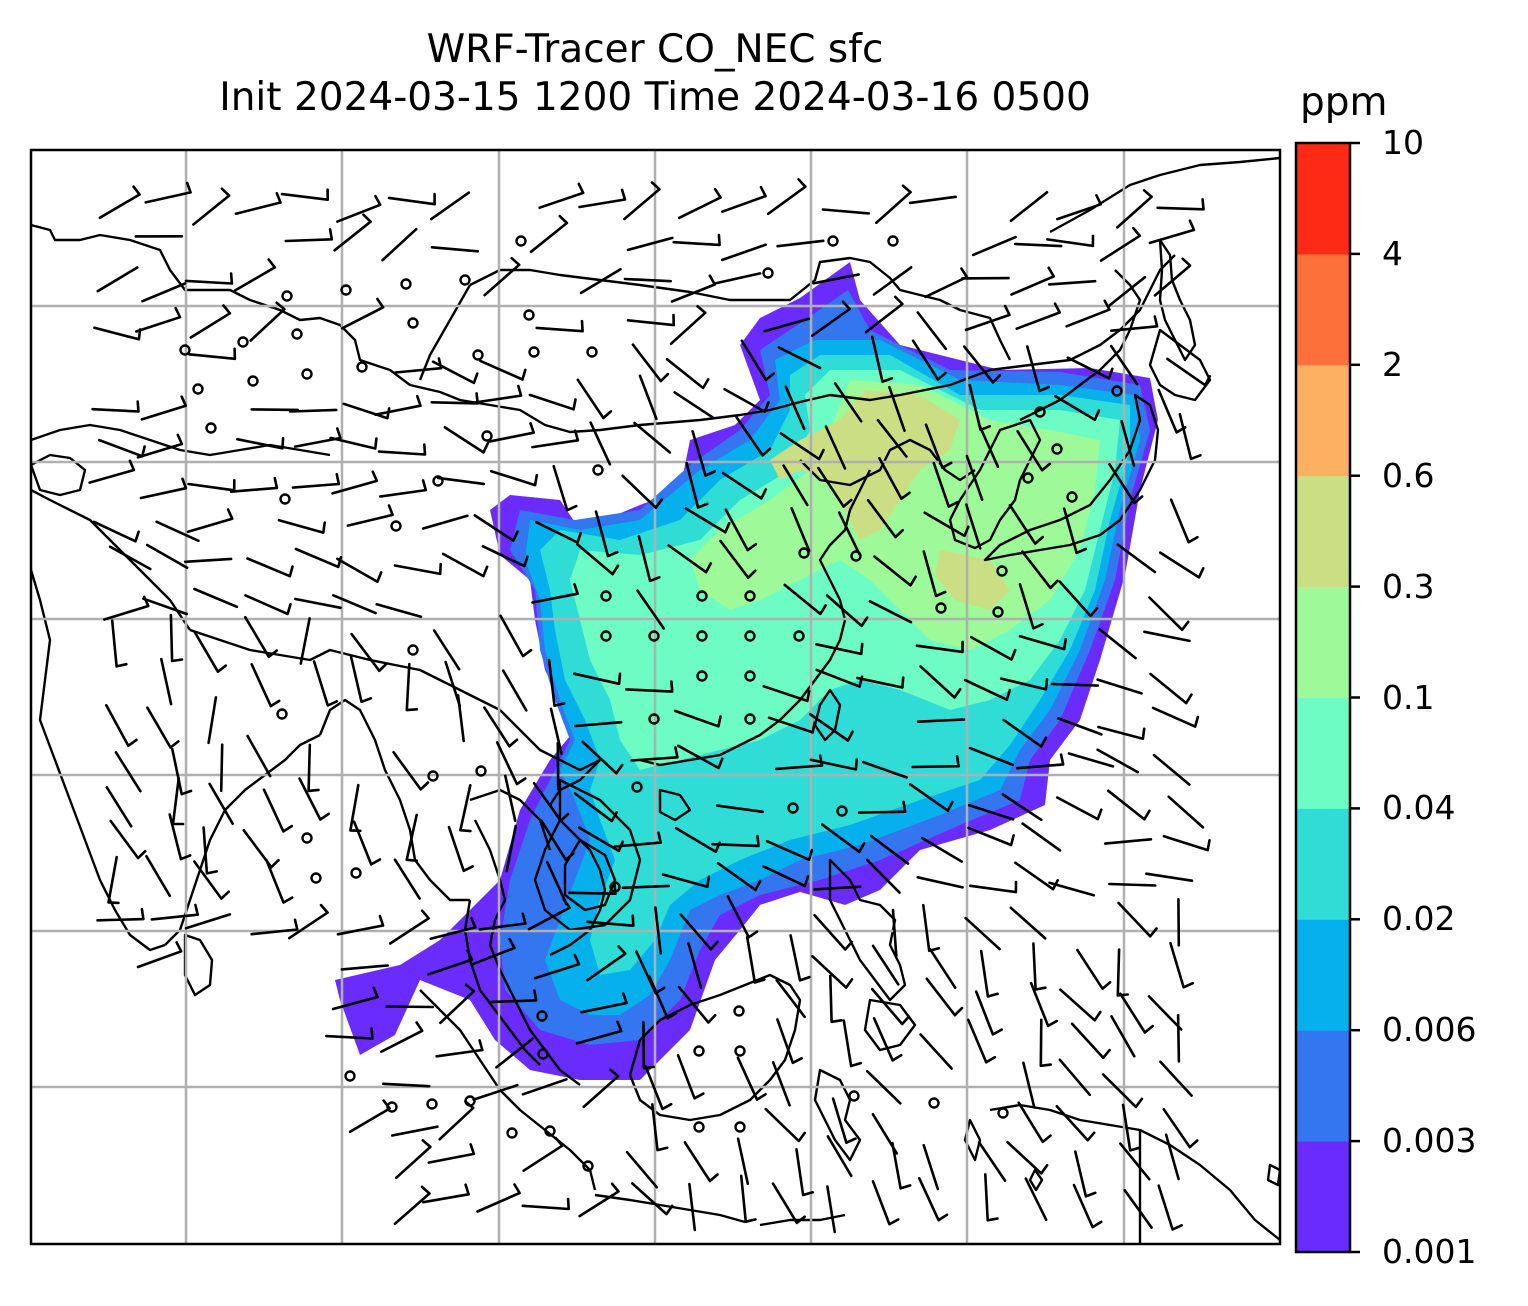  I want to click on coast-hokkaido, so click(1180, 365).